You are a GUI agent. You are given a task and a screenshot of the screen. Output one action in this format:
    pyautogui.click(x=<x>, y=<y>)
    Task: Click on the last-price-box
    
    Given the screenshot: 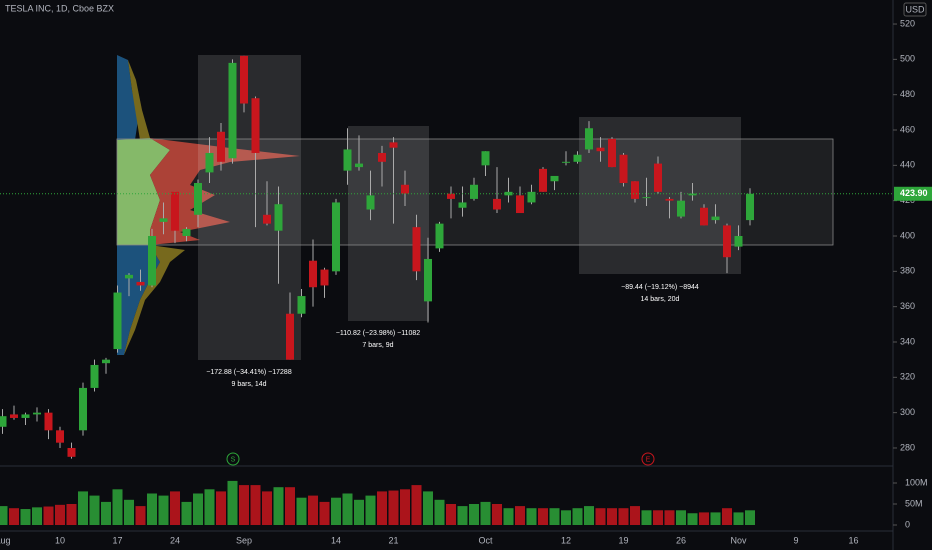 What is the action you would take?
    pyautogui.click(x=913, y=193)
    